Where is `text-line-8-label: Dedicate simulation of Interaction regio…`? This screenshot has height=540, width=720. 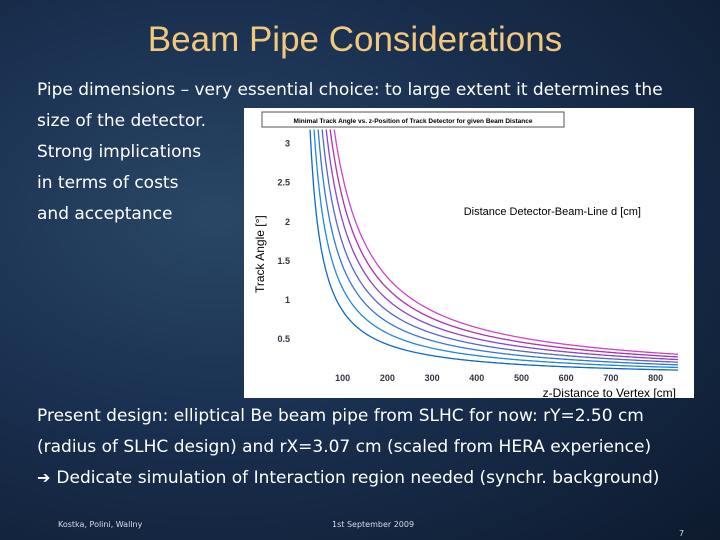
text-line-8-label: Dedicate simulation of Interaction regio… is located at coordinates (358, 478).